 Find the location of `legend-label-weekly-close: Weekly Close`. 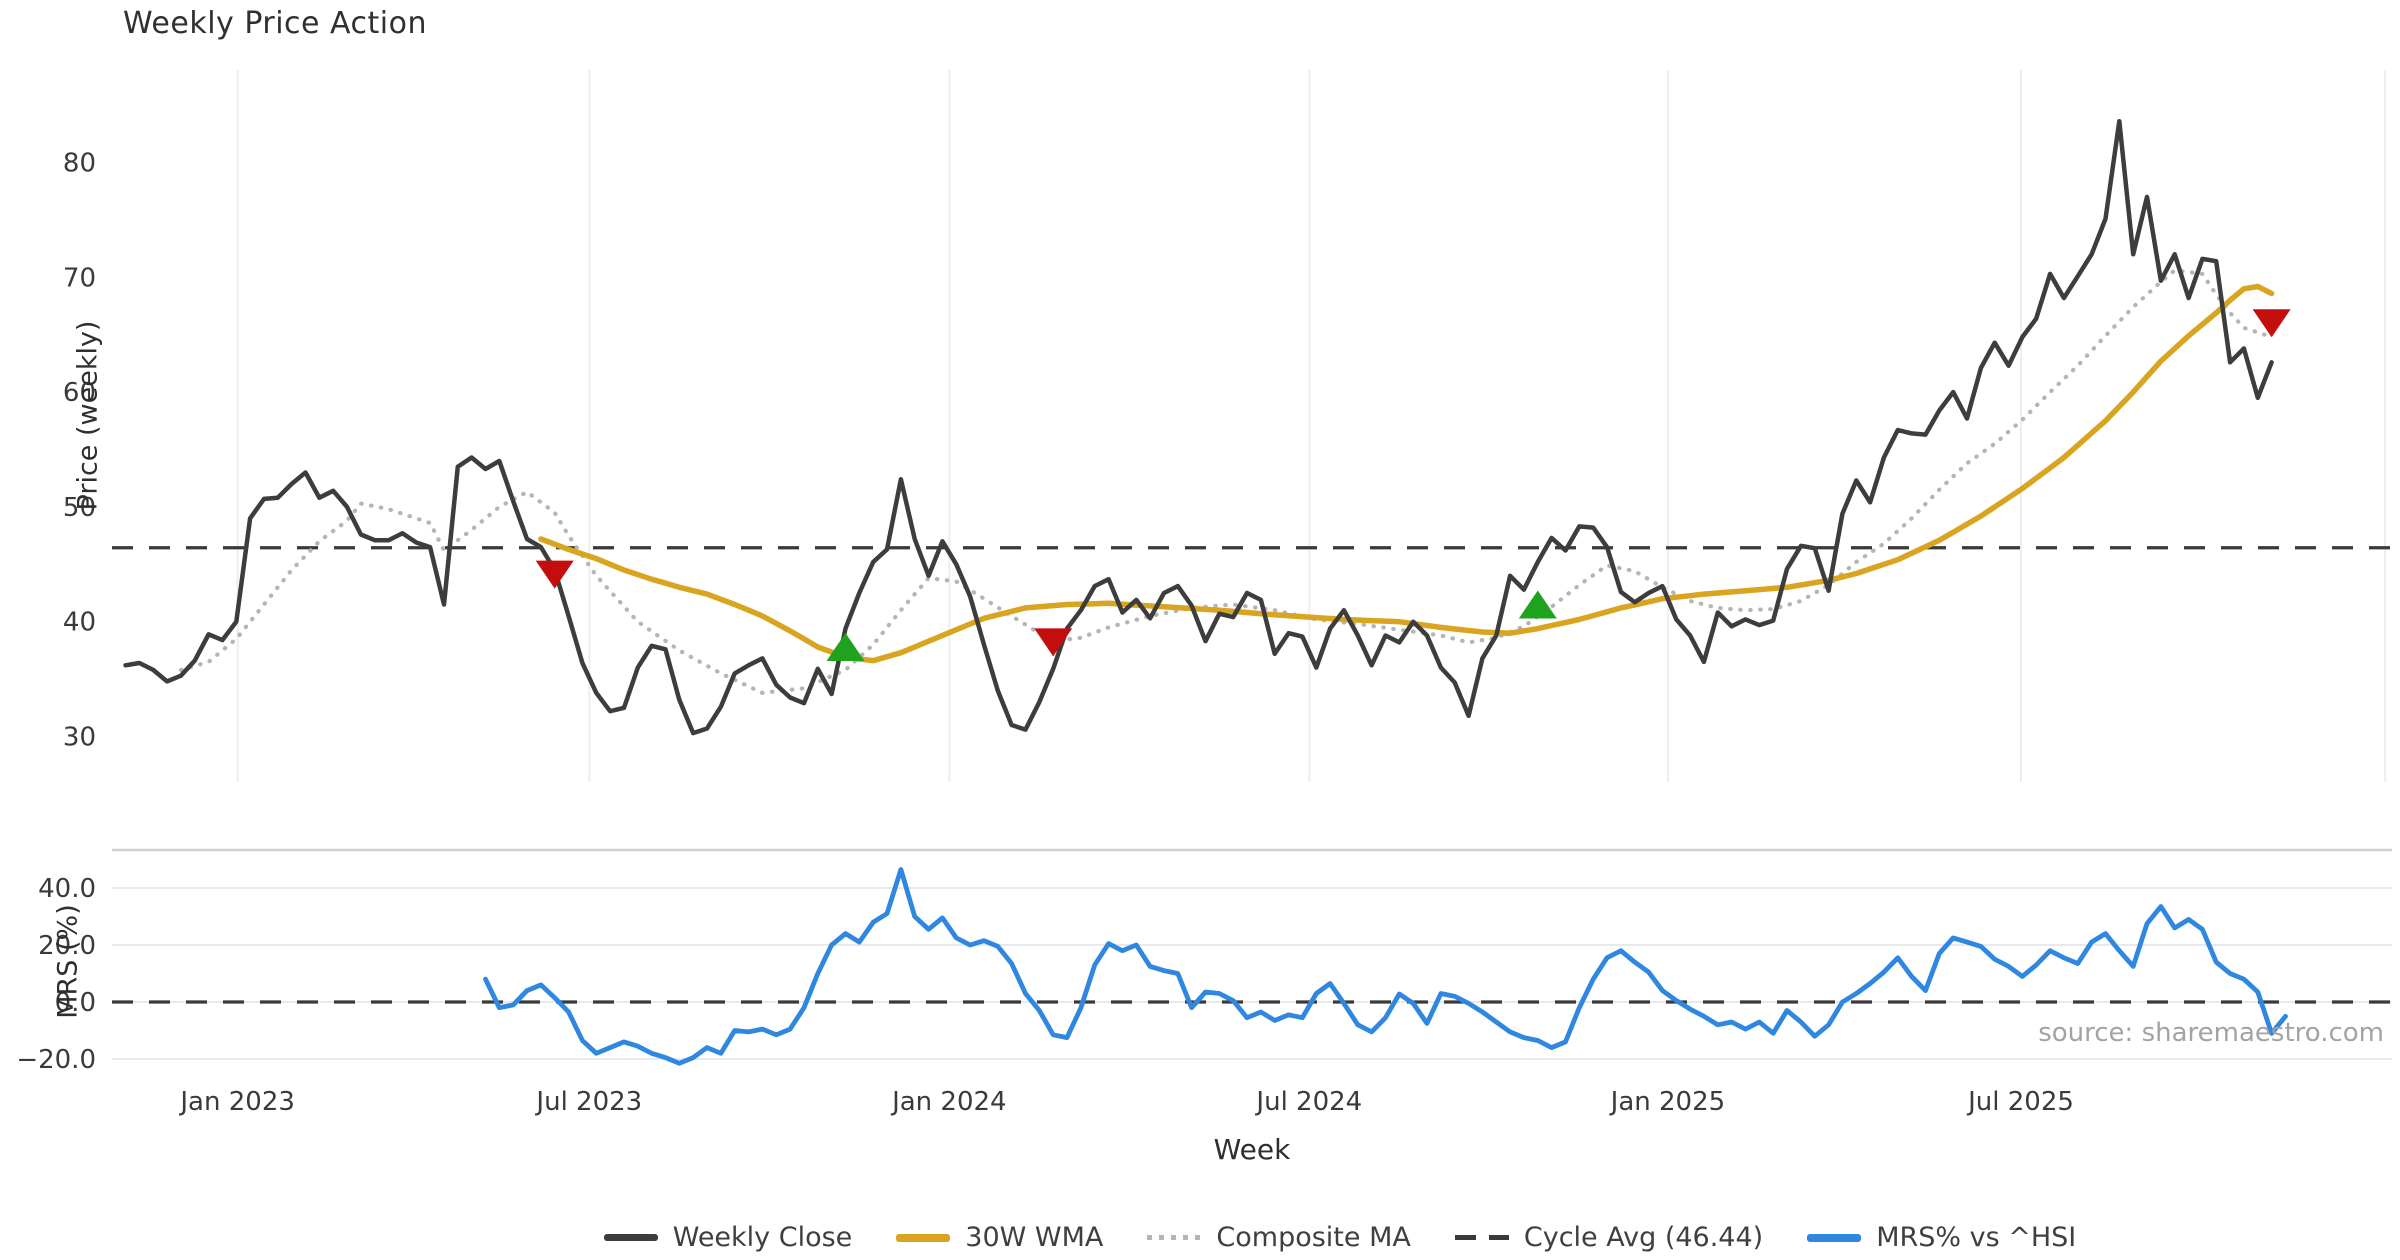

legend-label-weekly-close: Weekly Close is located at coordinates (762, 1237).